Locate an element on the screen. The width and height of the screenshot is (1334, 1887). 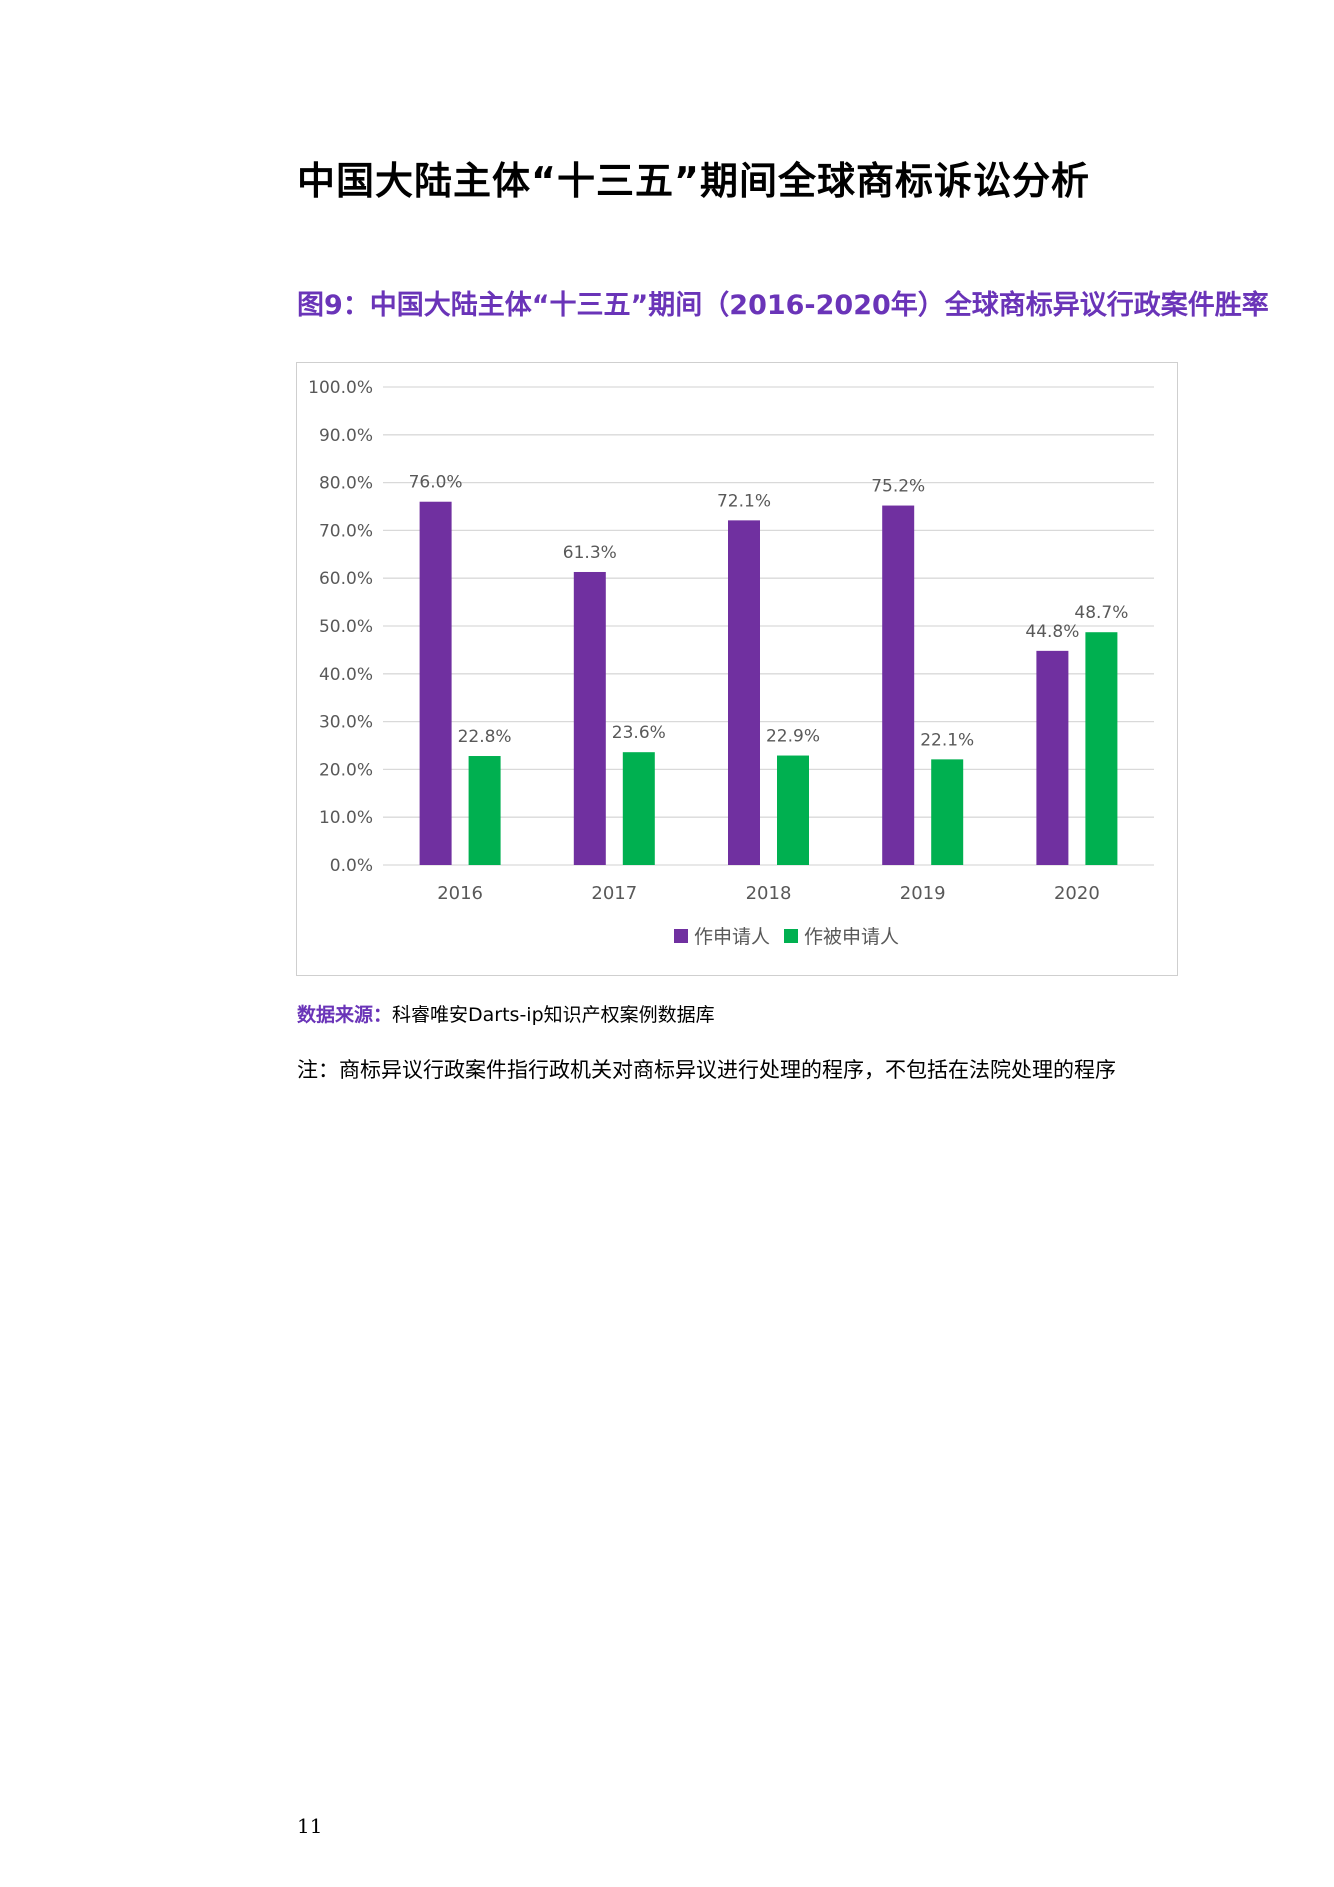
data-source-text: 科睿唯安Darts-ip知识产权案例数据库 is located at coordinates (553, 1015).